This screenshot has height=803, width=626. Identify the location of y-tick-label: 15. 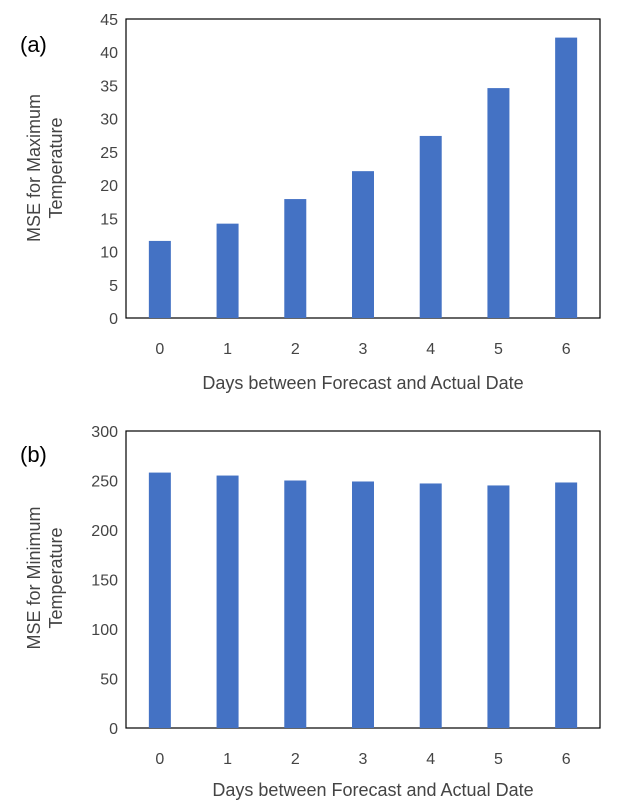
(109, 219).